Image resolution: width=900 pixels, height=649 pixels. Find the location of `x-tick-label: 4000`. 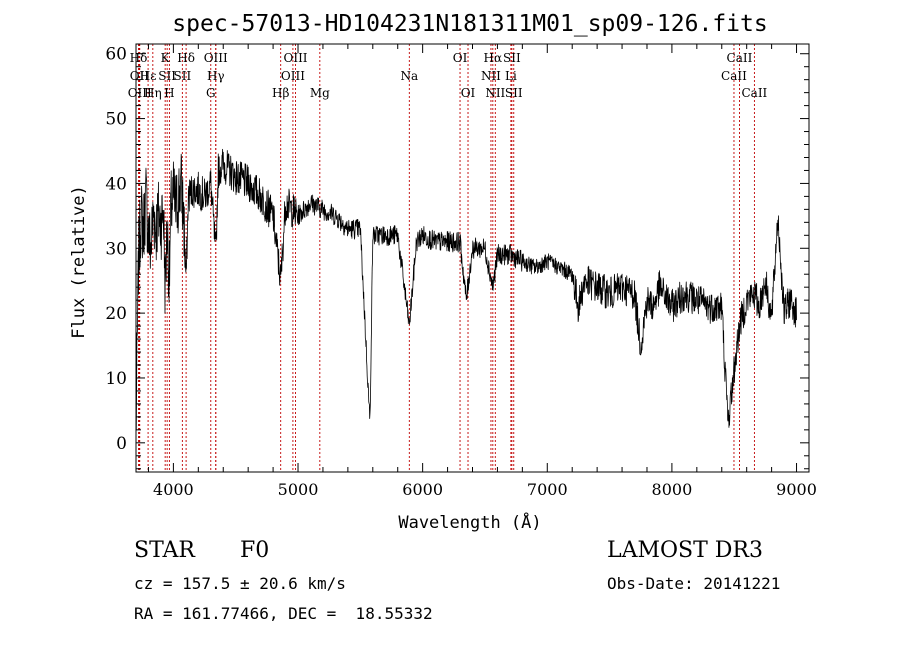

x-tick-label: 4000 is located at coordinates (173, 489).